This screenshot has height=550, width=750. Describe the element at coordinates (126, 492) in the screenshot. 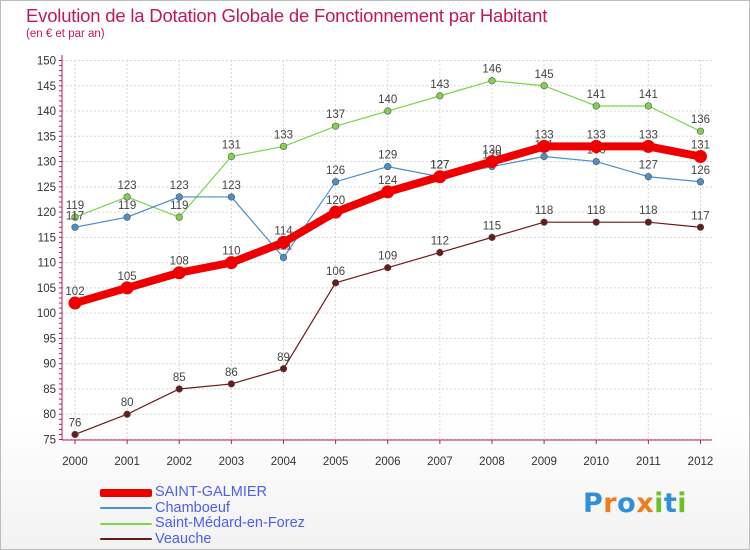

I see `legend-swatch` at that location.